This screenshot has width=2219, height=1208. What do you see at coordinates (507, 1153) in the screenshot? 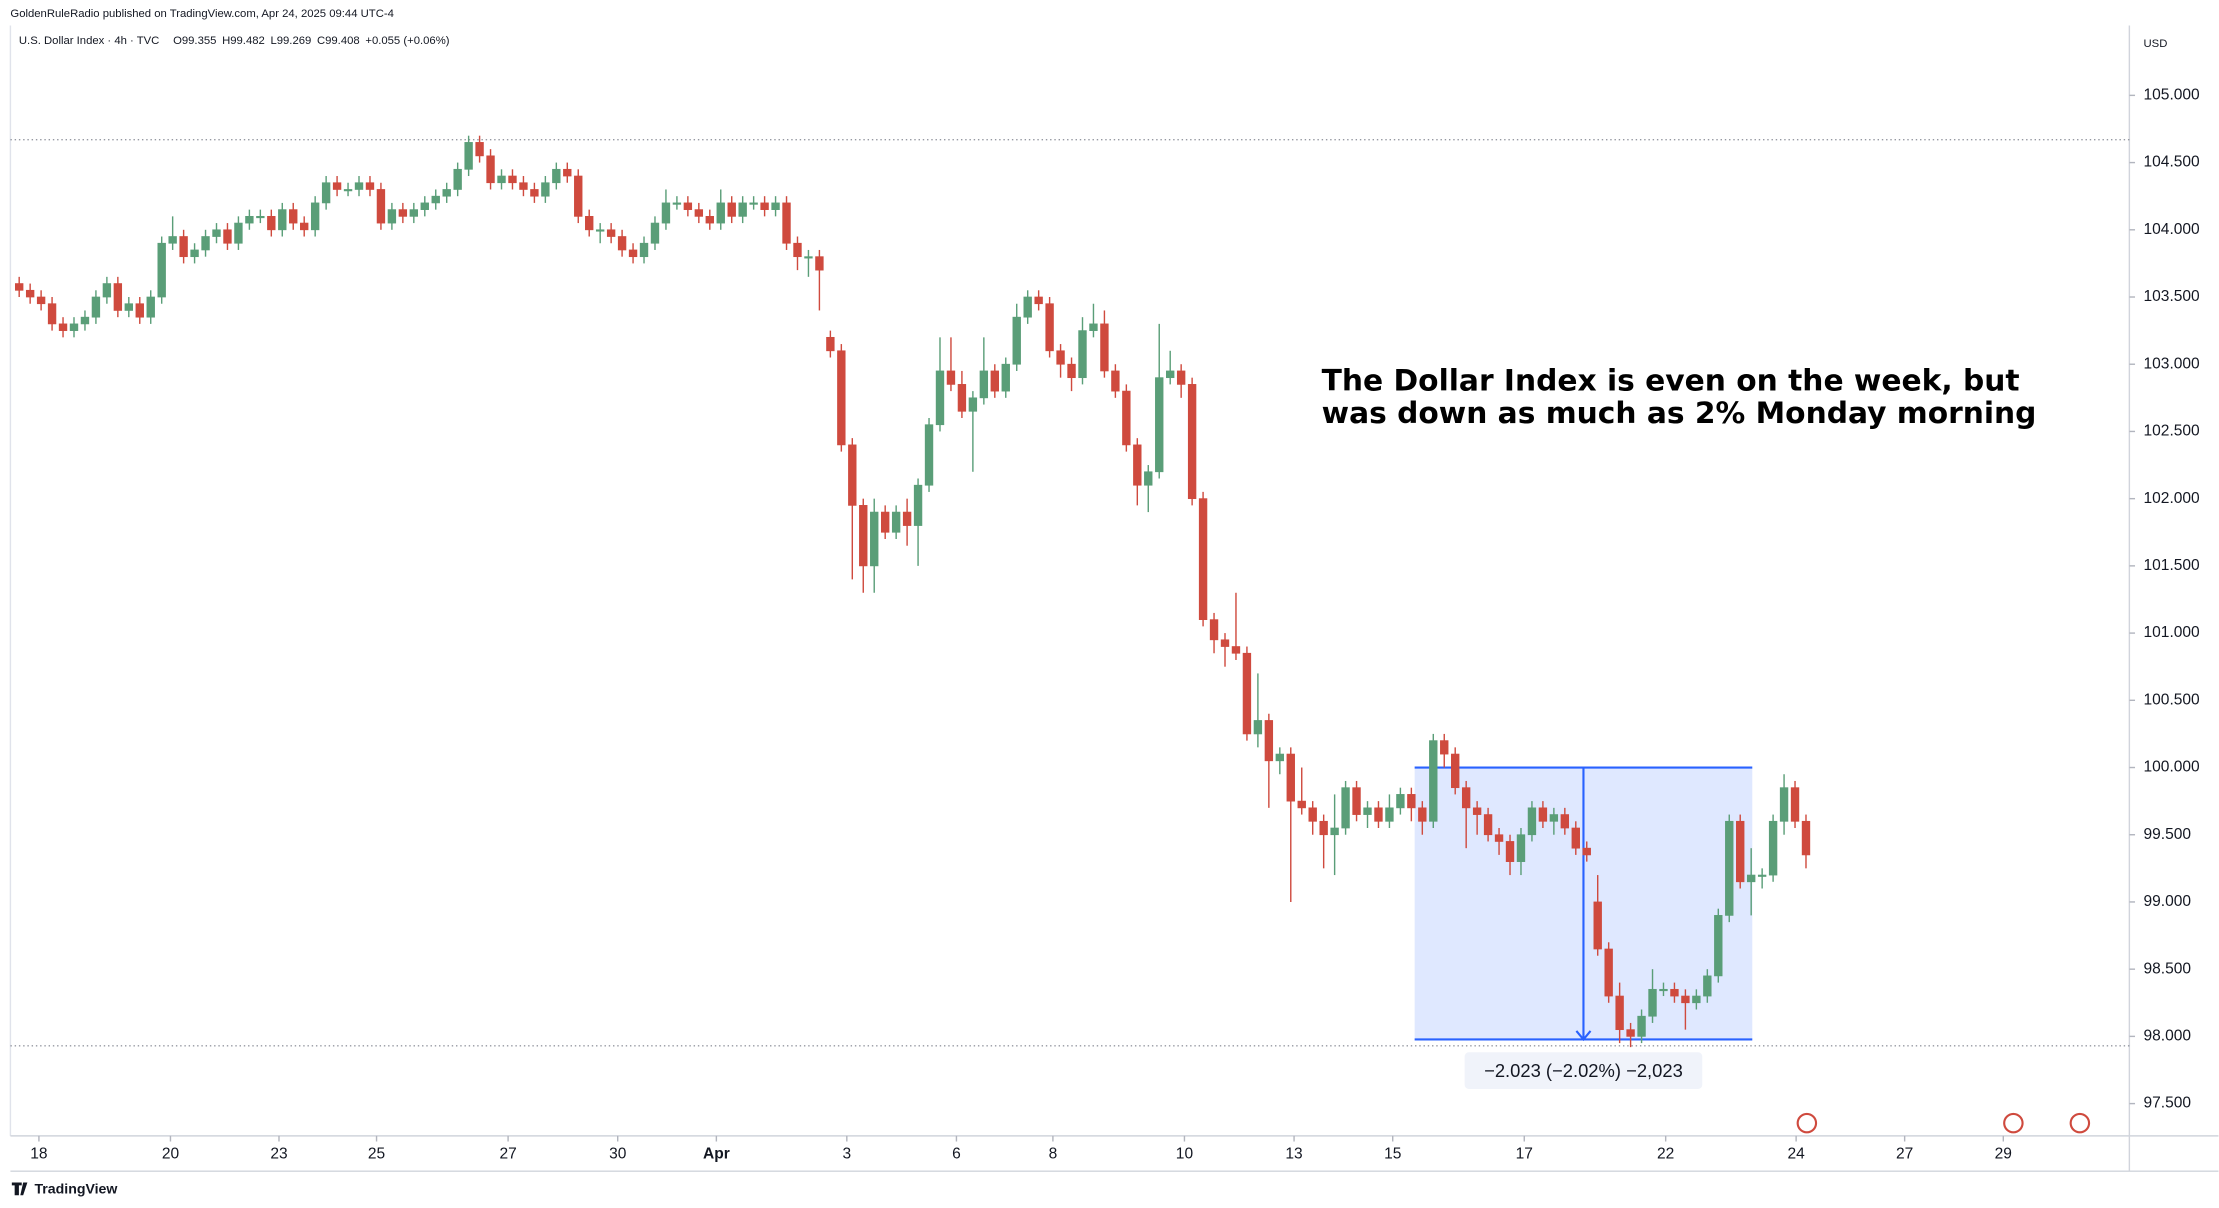
I see `x-tick-label: 27` at bounding box center [507, 1153].